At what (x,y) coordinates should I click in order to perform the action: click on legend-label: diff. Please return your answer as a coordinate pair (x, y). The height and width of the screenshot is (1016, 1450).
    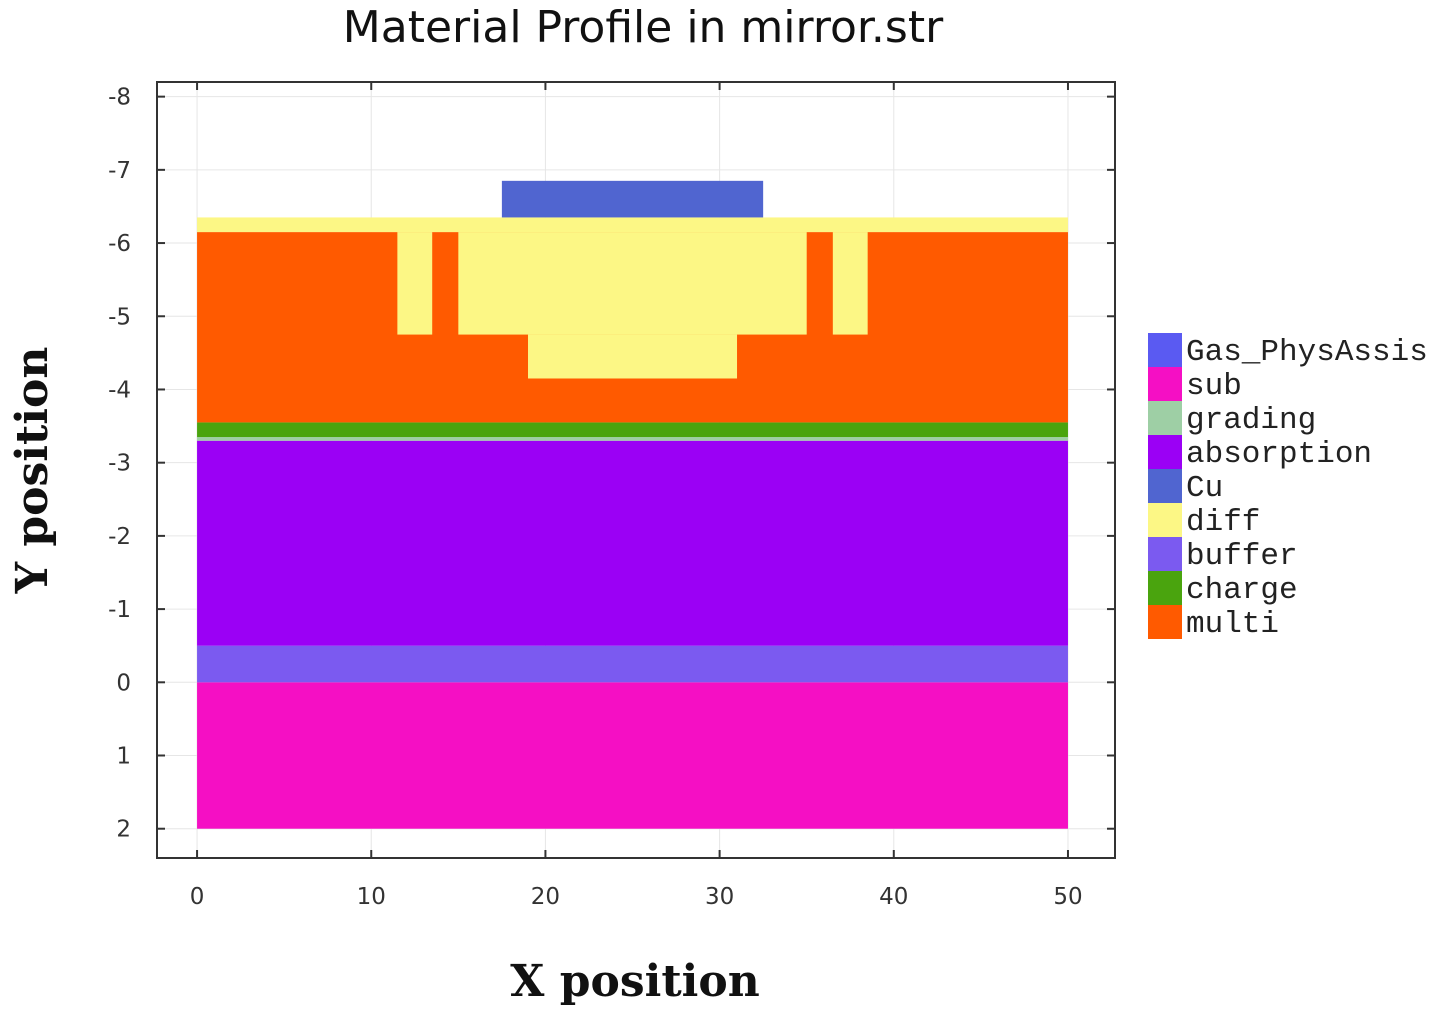
    Looking at the image, I should click on (1223, 522).